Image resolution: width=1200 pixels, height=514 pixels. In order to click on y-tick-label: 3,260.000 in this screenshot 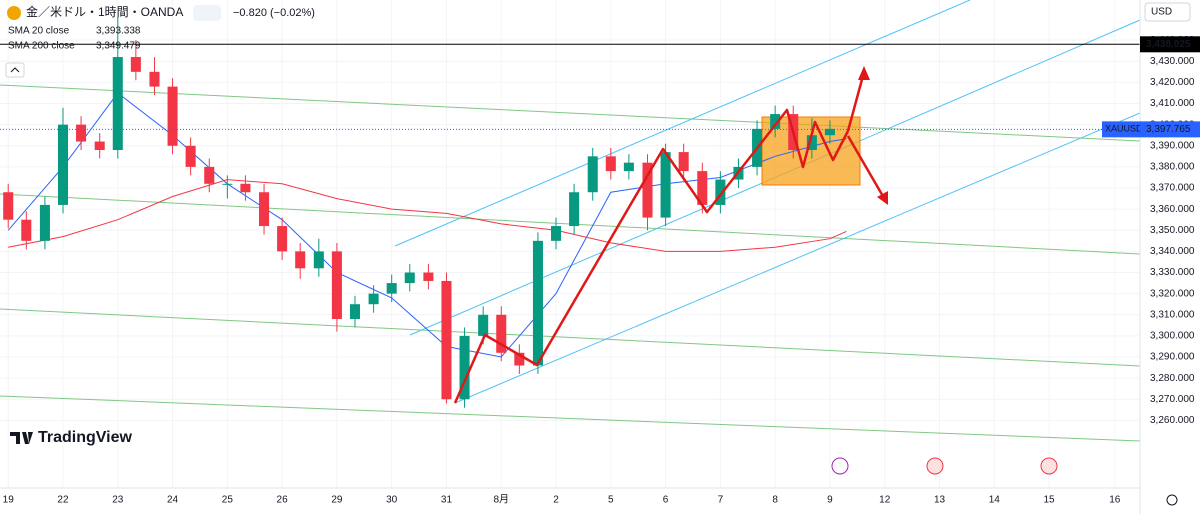, I will do `click(1172, 420)`.